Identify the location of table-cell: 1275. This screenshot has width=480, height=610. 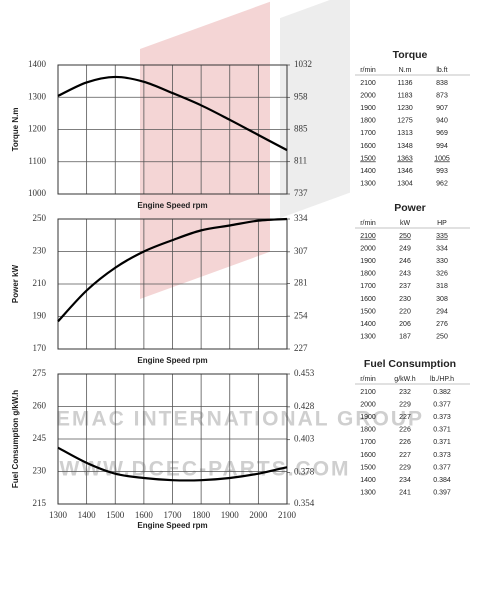
(405, 121).